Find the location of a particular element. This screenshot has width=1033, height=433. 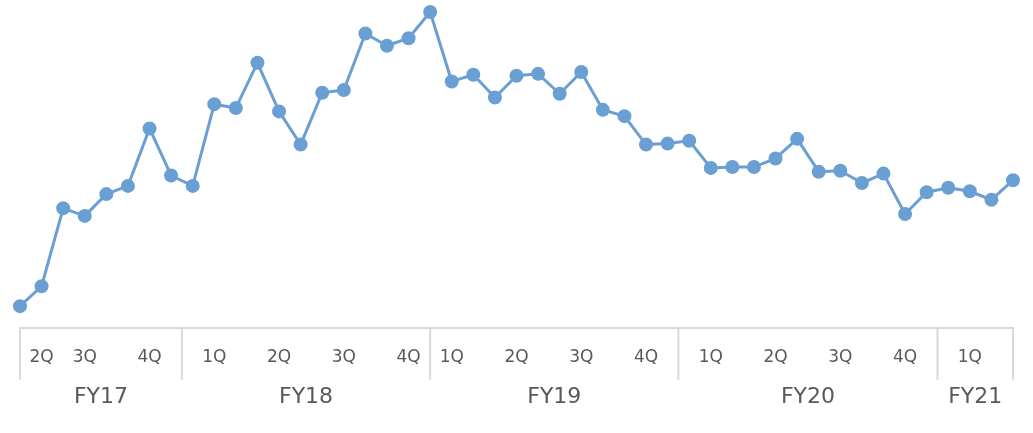

text: FY17 is located at coordinates (100, 396).